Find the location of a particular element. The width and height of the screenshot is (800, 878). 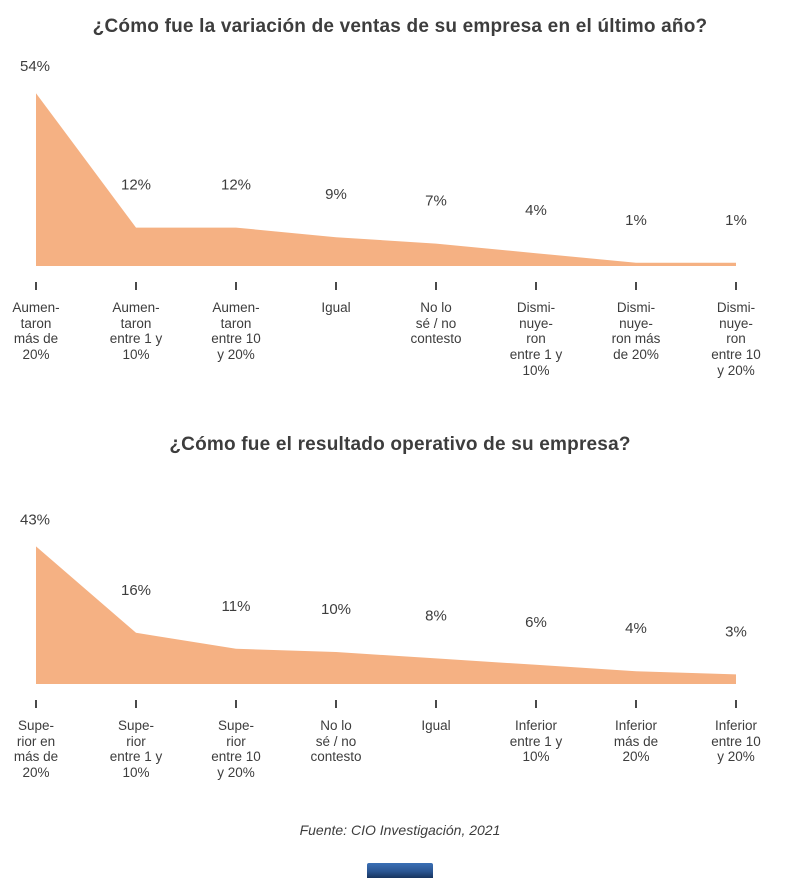

category-label: Aumen- taron entre 10 y 20% is located at coordinates (236, 331).